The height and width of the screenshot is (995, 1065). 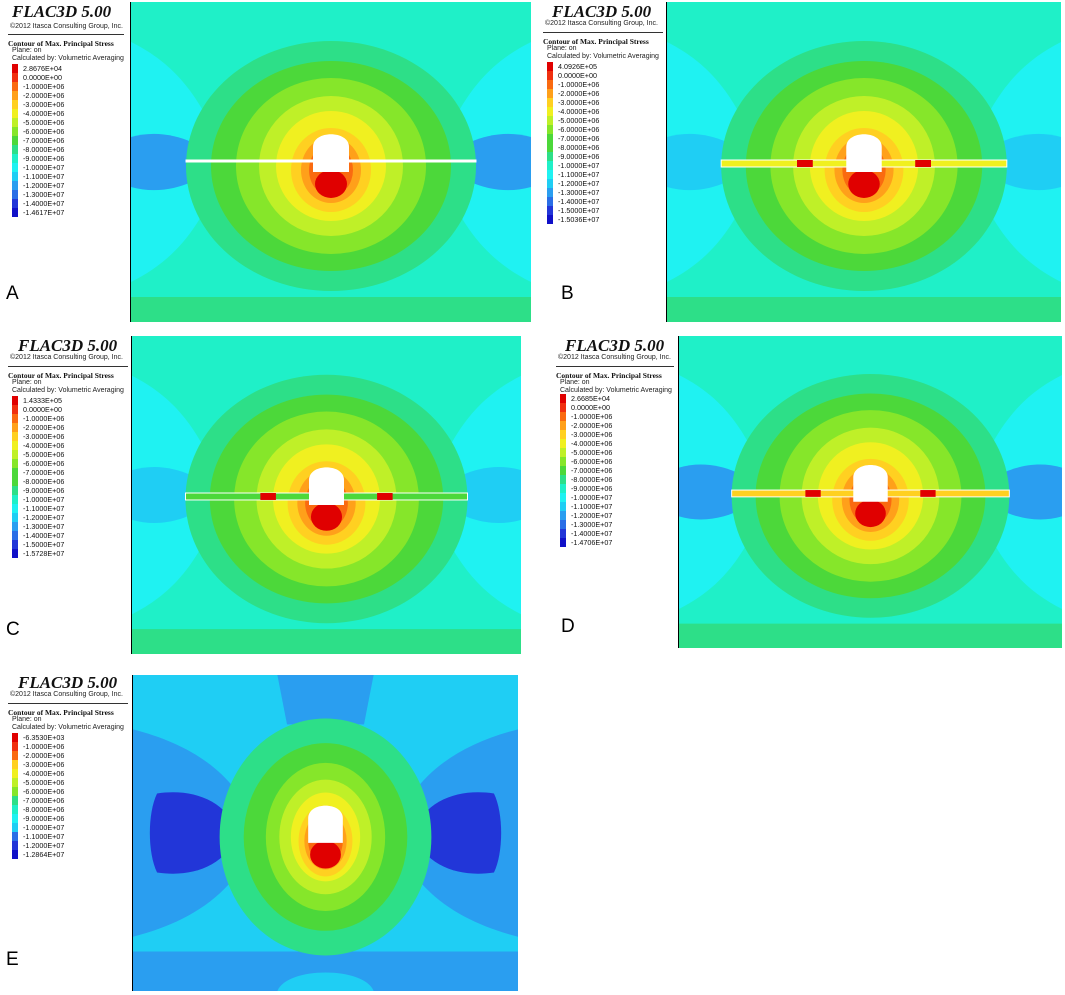 I want to click on legend-value: -1.2000E+07, so click(x=579, y=183).